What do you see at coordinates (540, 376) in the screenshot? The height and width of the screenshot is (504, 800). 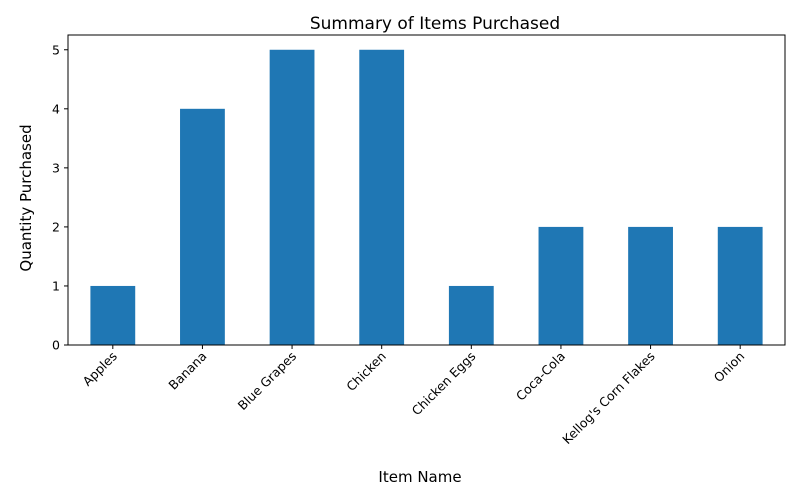 I see `x-tick-label: Coca-Cola` at bounding box center [540, 376].